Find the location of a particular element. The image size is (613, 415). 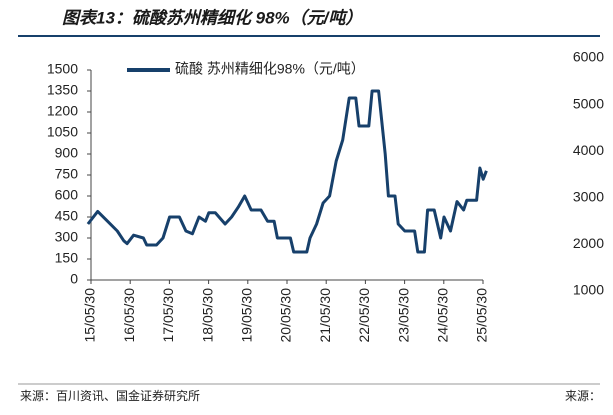

source: 来源：百川资讯、国金证券研究所 is located at coordinates (110, 395).